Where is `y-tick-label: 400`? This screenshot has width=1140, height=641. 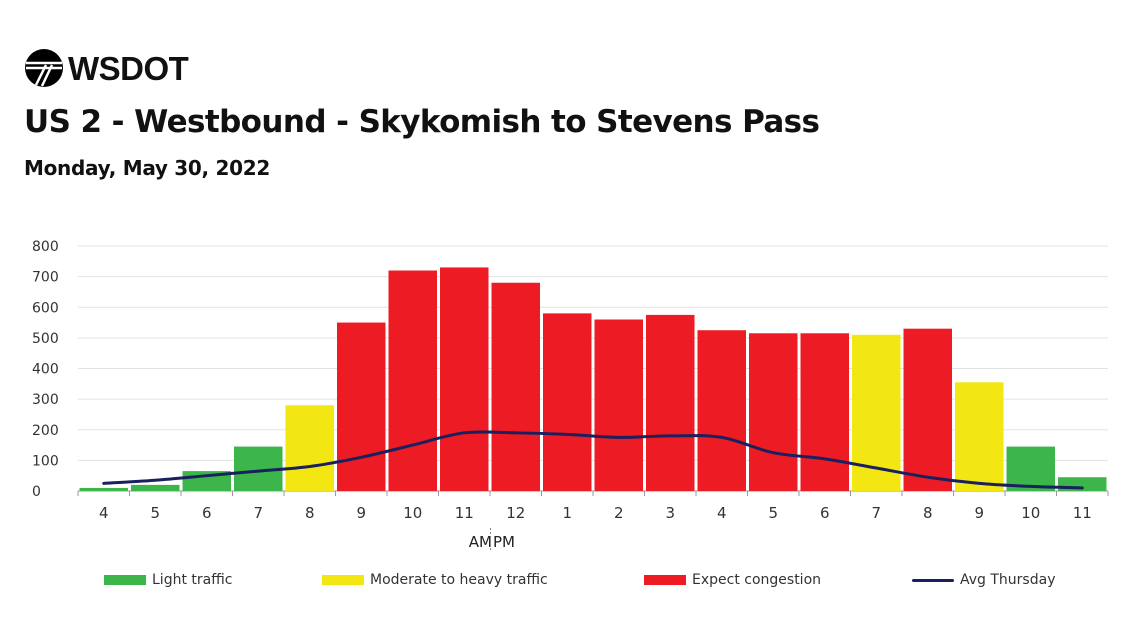
y-tick-label: 400 is located at coordinates (45, 370).